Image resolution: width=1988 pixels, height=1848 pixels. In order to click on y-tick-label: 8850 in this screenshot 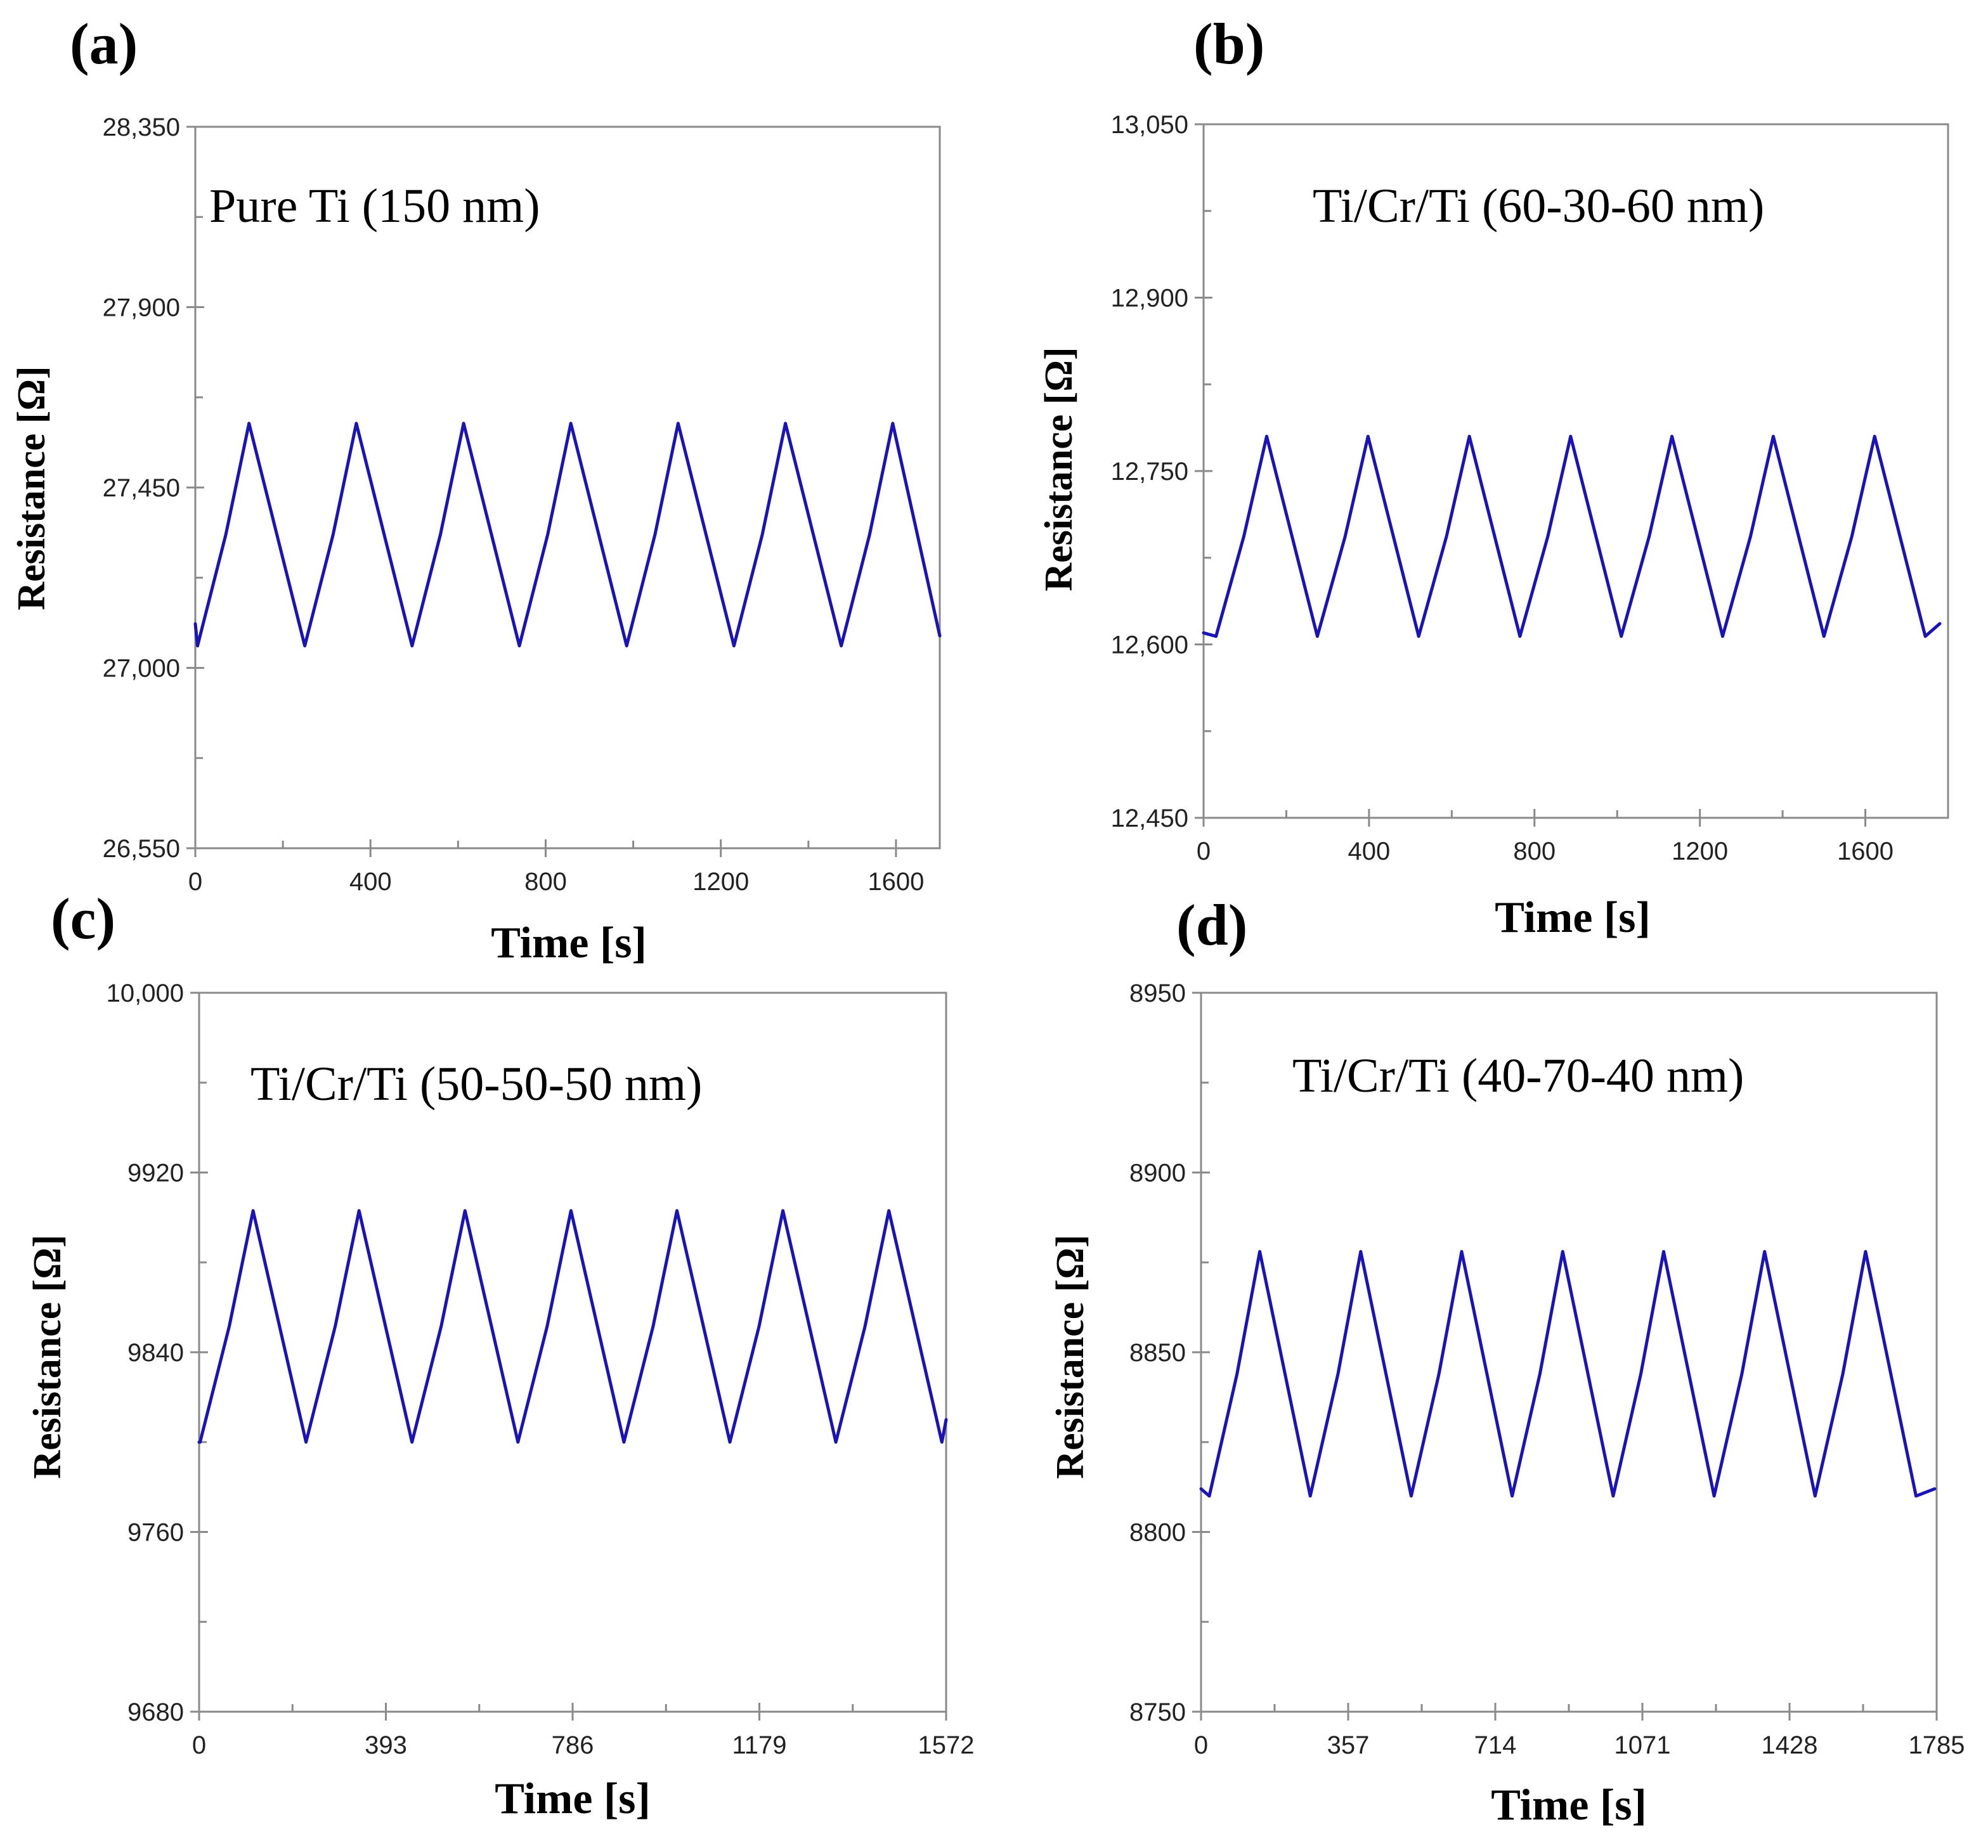, I will do `click(1157, 1353)`.